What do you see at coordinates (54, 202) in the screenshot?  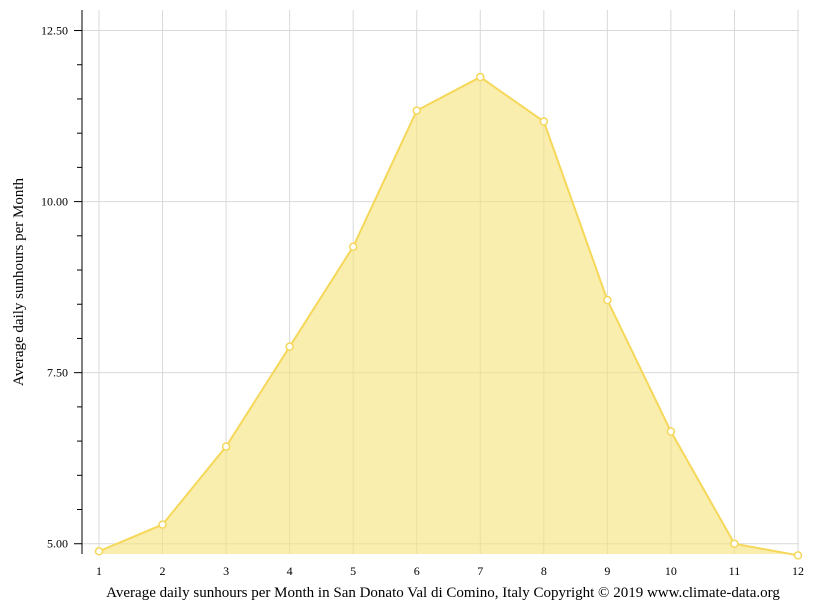 I see `y-tick-label: 10.00` at bounding box center [54, 202].